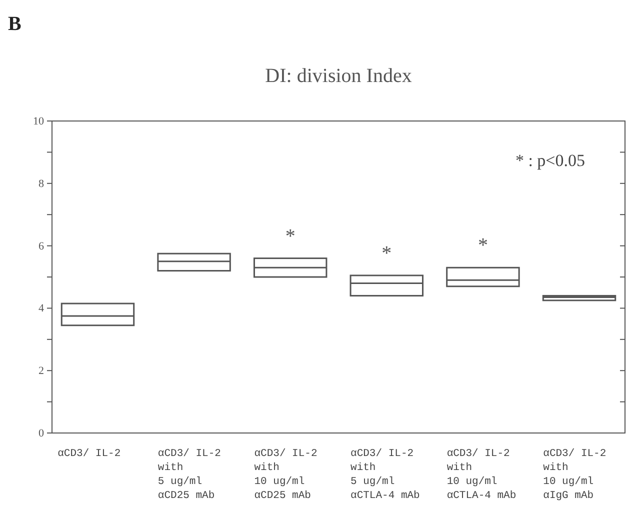 This screenshot has height=522, width=643. What do you see at coordinates (38, 122) in the screenshot?
I see `y-tick-label: 10` at bounding box center [38, 122].